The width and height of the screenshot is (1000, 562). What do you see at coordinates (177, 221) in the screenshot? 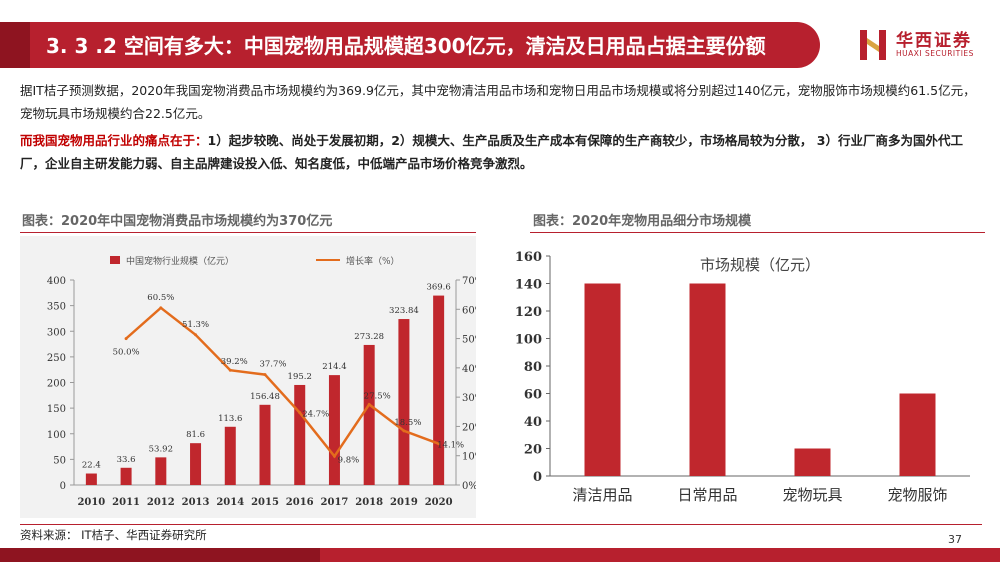
I see `chart1-title: 图表：2020年中国宠物消费品市场规模约为370亿元` at bounding box center [177, 221].